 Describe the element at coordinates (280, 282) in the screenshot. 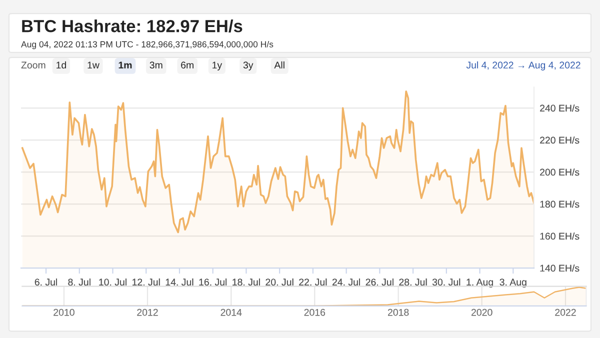

I see `x-tick-label: 20. Jul` at that location.